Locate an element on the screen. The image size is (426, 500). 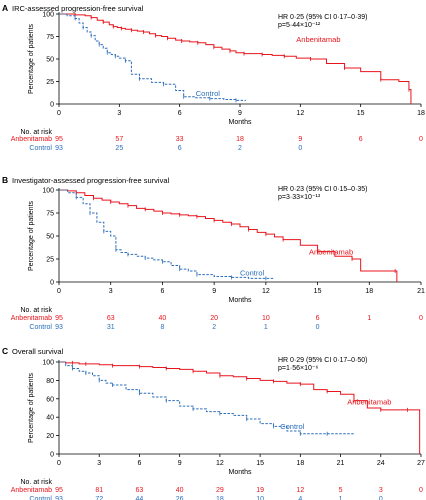
panel-b-risk-a-value: 40 is located at coordinates (163, 318).